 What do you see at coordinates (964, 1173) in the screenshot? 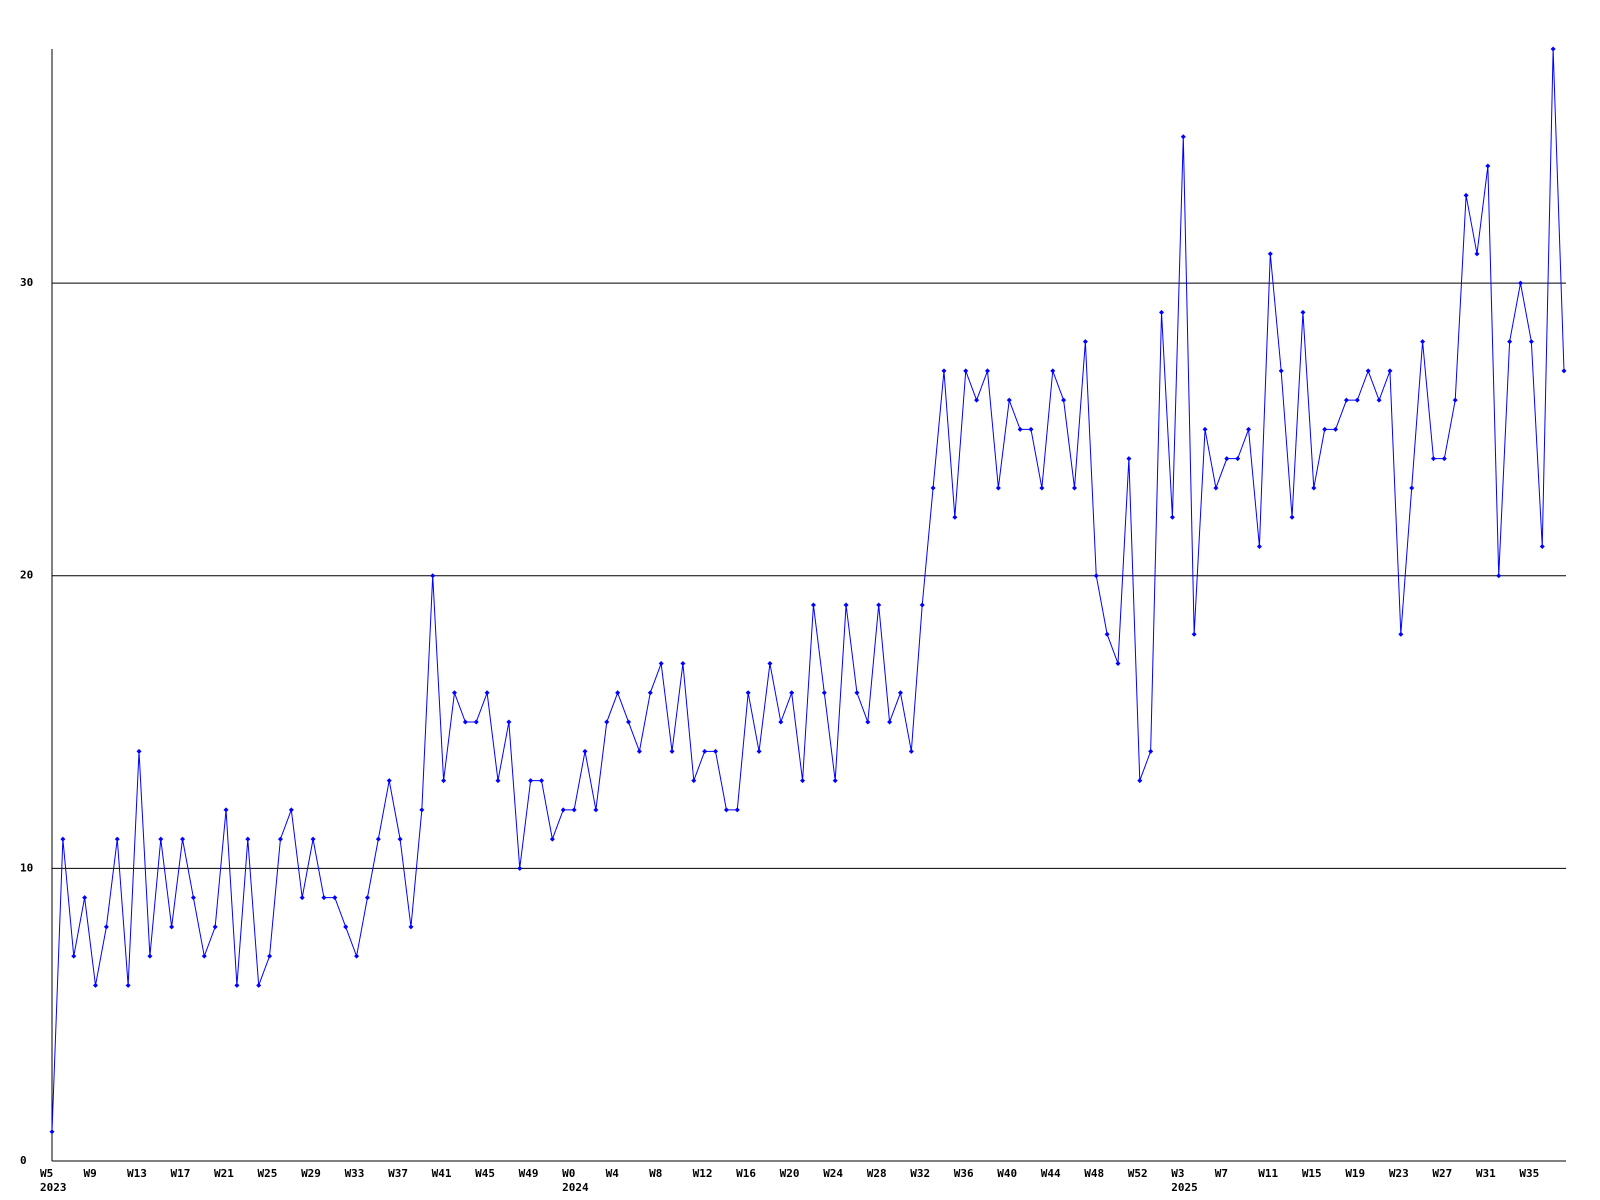
I see `x-tick-label: W36` at bounding box center [964, 1173].